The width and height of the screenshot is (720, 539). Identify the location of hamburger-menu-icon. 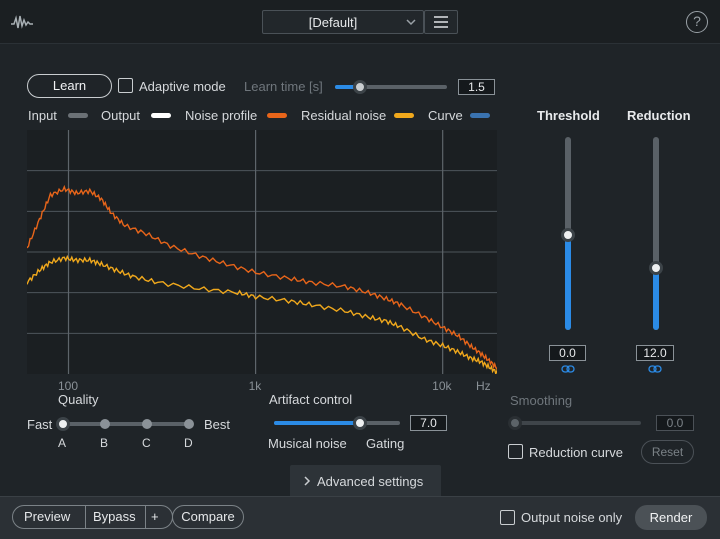
(441, 22).